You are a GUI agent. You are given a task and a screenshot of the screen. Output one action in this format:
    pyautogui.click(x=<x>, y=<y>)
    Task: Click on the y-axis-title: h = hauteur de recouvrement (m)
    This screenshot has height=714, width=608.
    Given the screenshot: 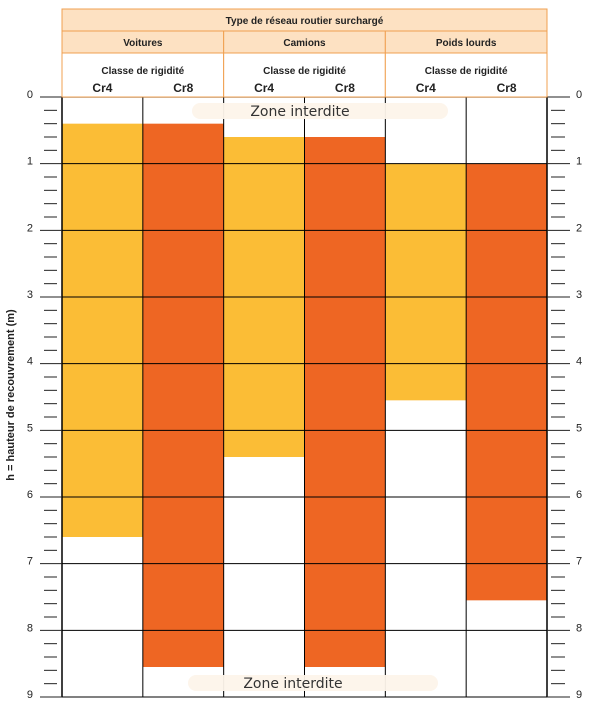 What is the action you would take?
    pyautogui.click(x=11, y=395)
    